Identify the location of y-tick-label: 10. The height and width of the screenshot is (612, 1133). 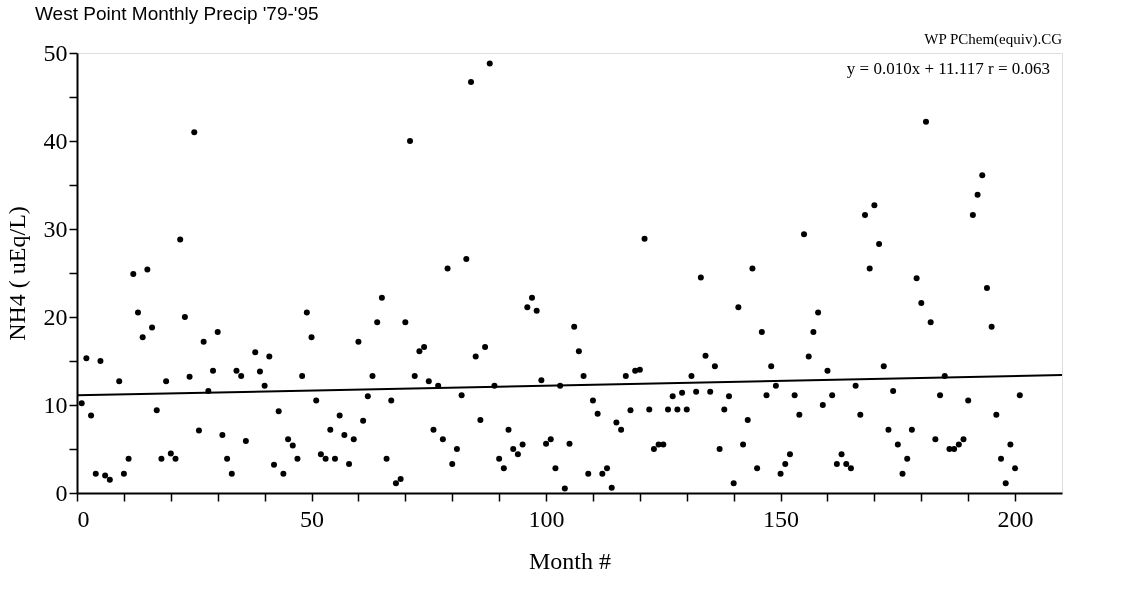
(55, 404).